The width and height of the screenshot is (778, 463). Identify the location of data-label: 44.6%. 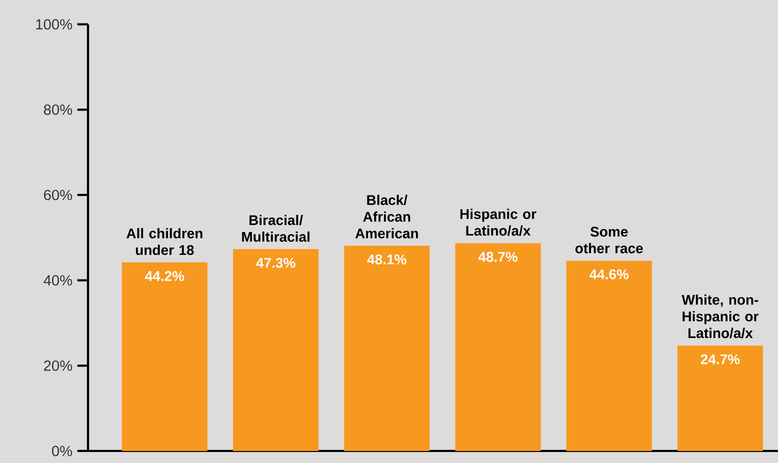
(609, 274).